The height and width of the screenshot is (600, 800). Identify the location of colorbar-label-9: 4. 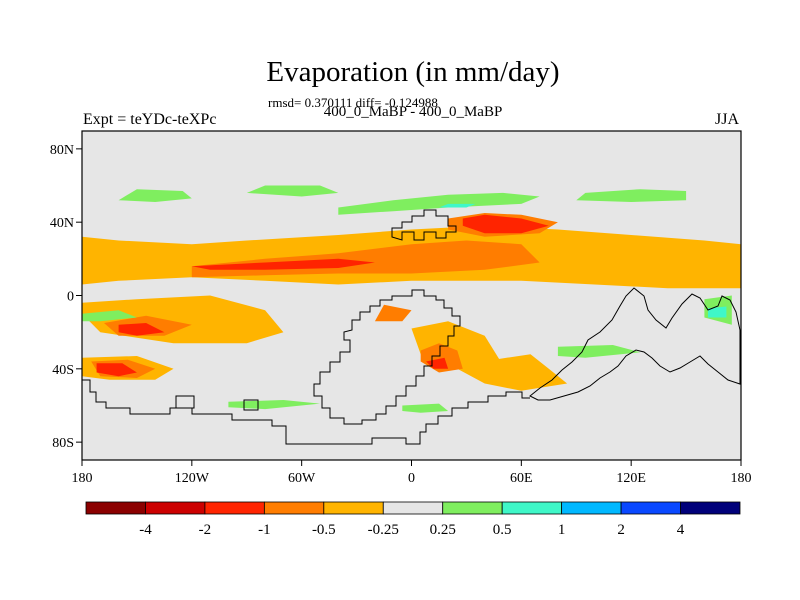
(681, 530).